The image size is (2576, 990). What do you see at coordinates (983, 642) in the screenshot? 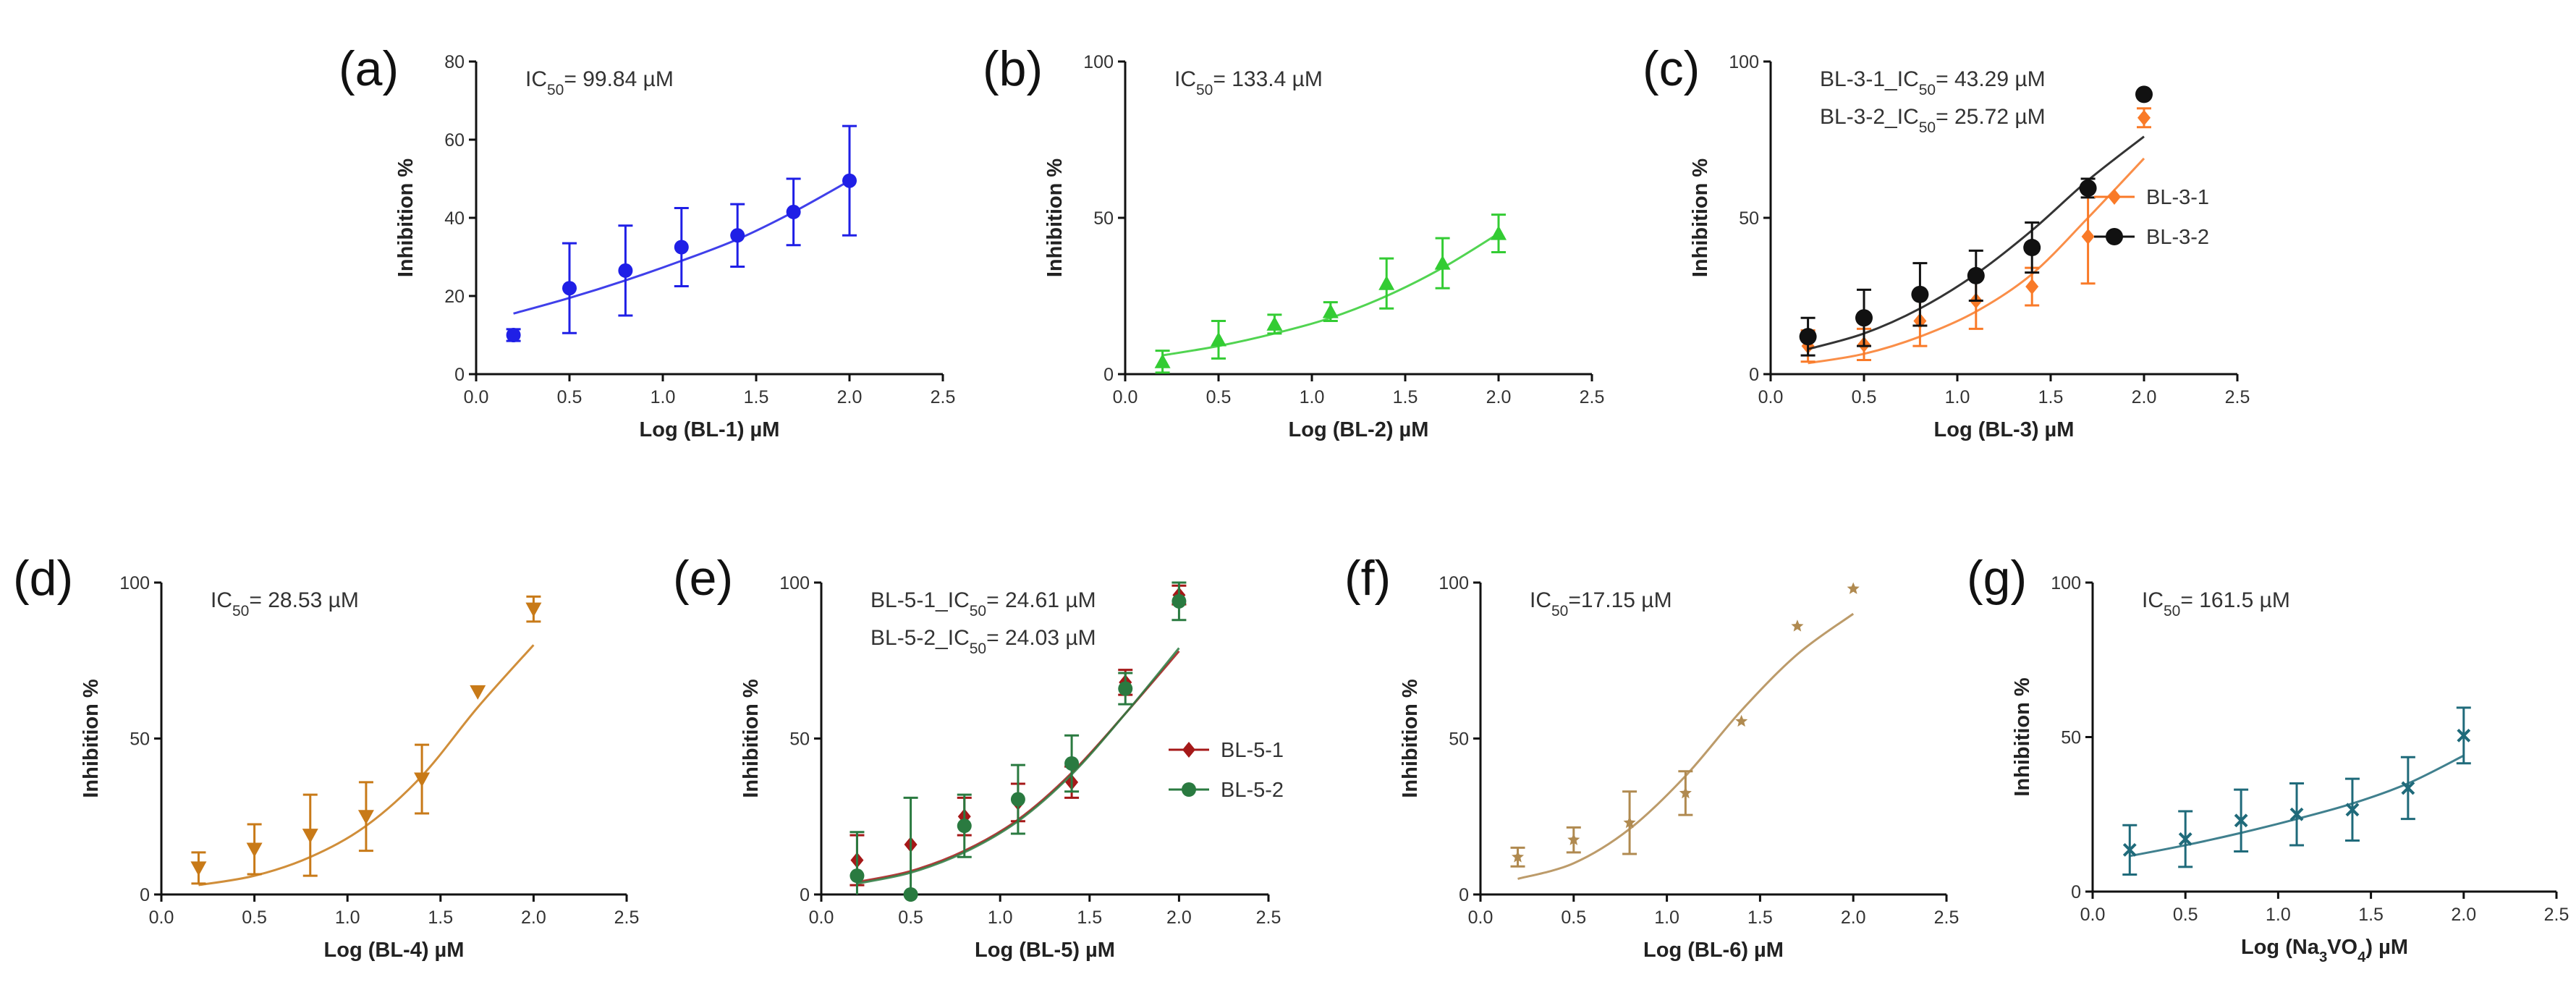
I see `ic50-annotation: BL-5-2_IC50= 24.03 µM` at bounding box center [983, 642].